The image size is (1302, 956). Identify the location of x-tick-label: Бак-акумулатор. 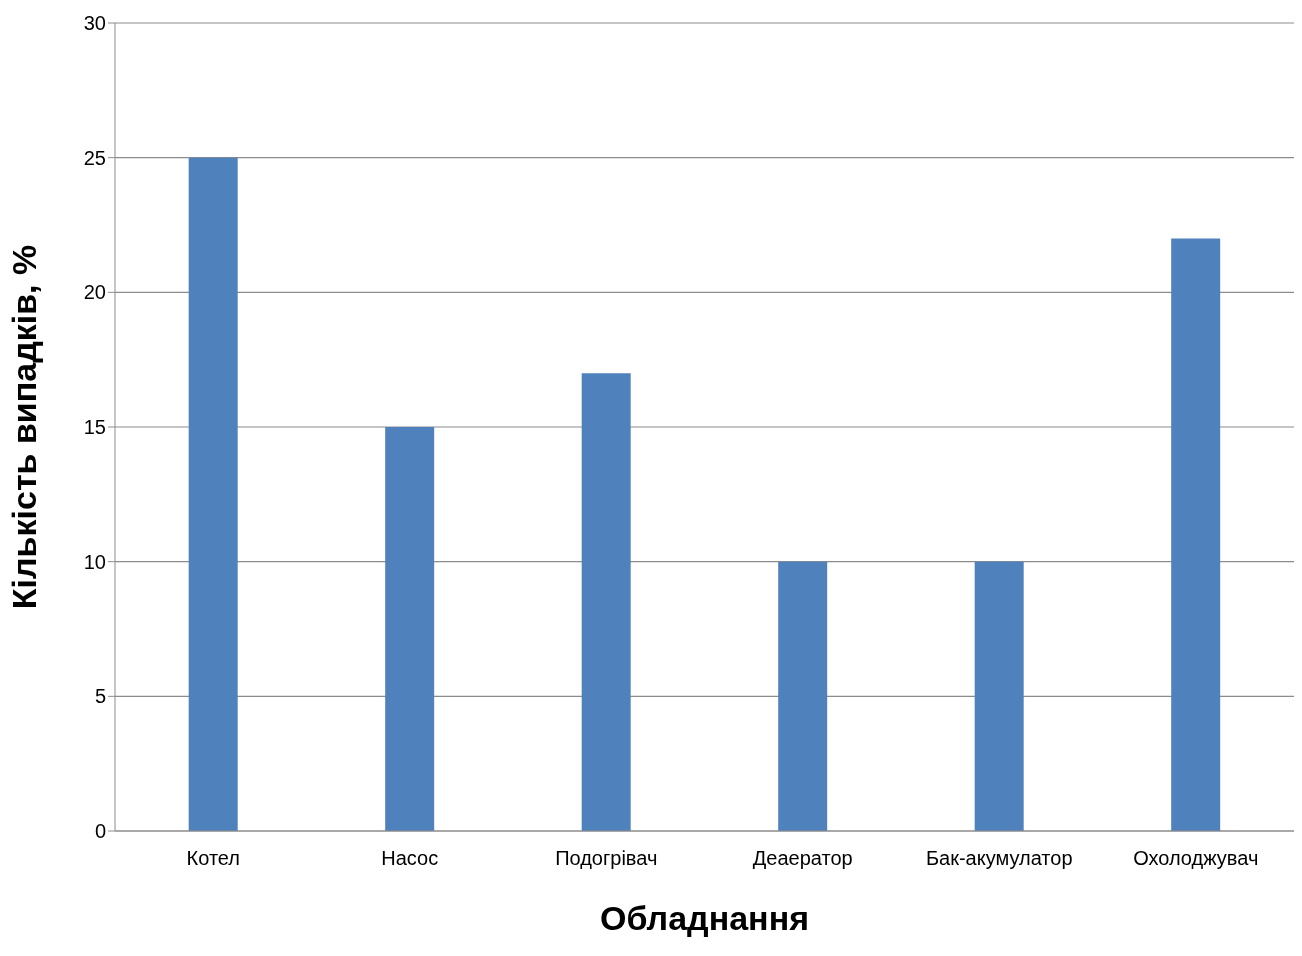
(999, 858).